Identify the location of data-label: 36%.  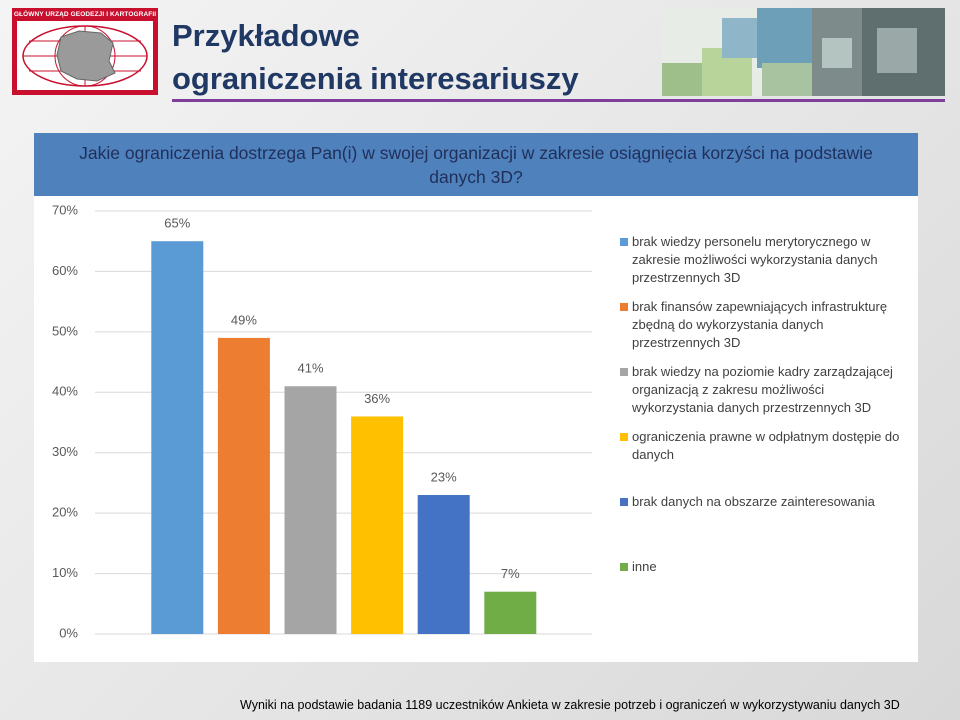
(377, 398).